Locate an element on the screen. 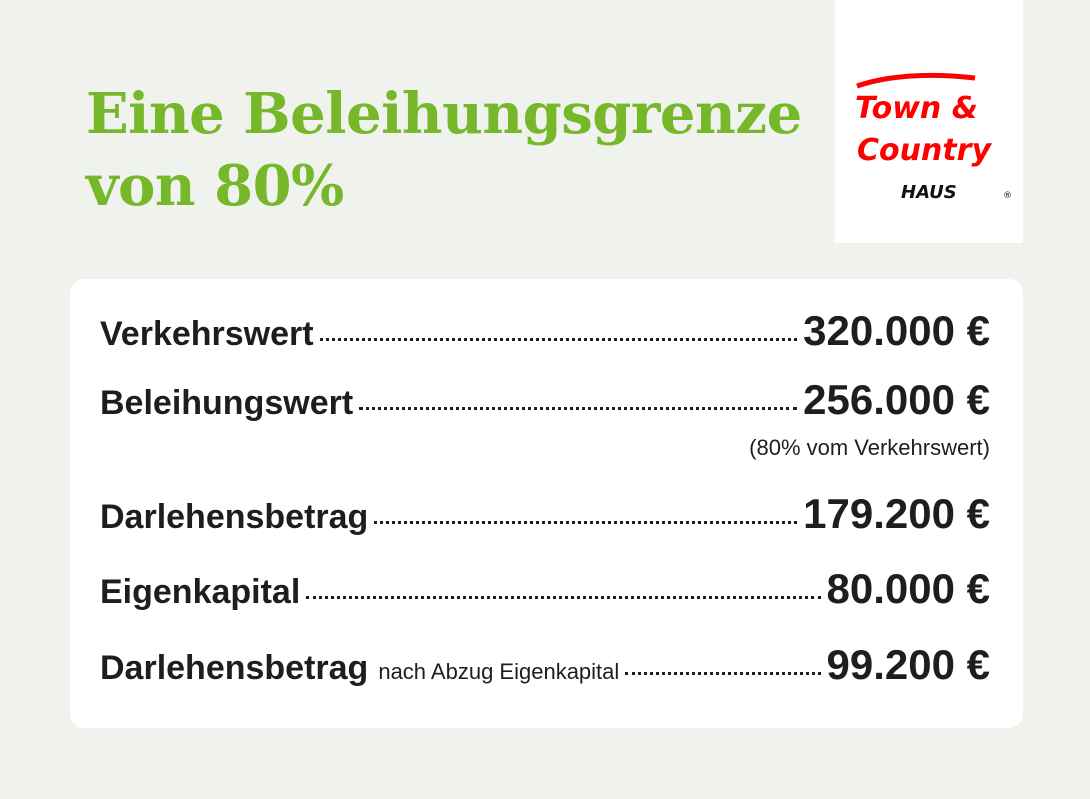 The width and height of the screenshot is (1090, 799). row-note: (80% vom Verkehrswert) is located at coordinates (869, 447).